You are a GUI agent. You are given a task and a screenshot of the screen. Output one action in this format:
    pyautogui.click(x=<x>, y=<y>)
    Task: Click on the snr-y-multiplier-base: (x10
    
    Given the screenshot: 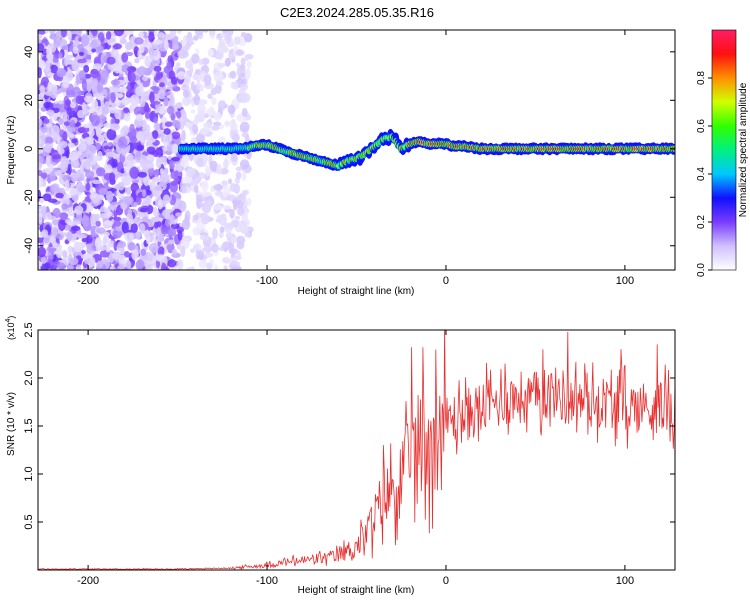 What is the action you would take?
    pyautogui.click(x=11, y=331)
    